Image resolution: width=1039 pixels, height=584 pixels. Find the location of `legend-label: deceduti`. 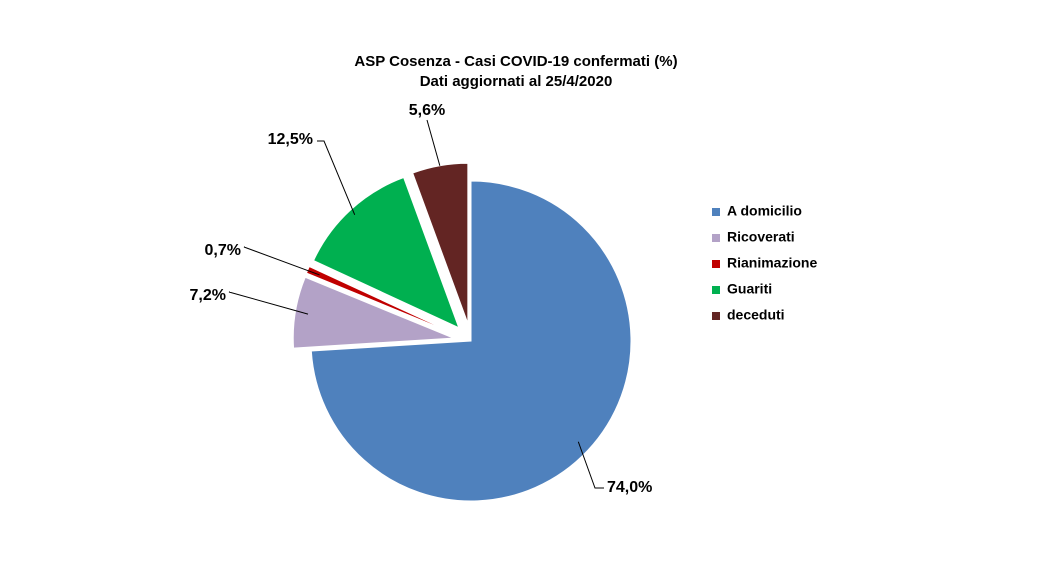

legend-label: deceduti is located at coordinates (756, 315).